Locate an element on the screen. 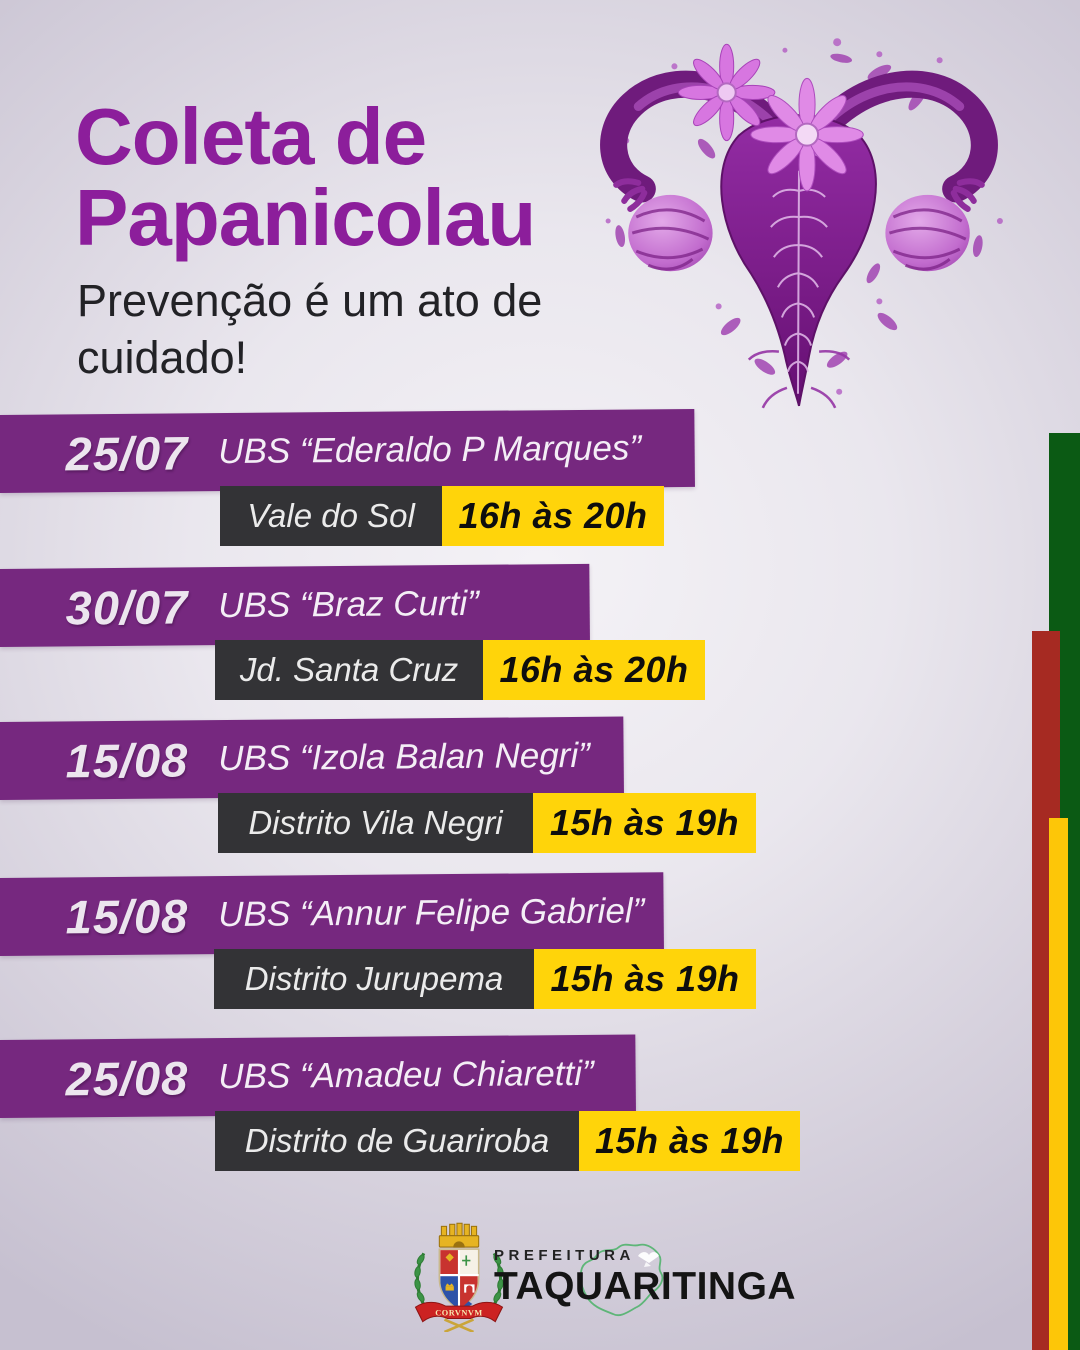  entry-2-detail-bar: Jd. Santa Cruz 16h às 20h is located at coordinates (460, 670).